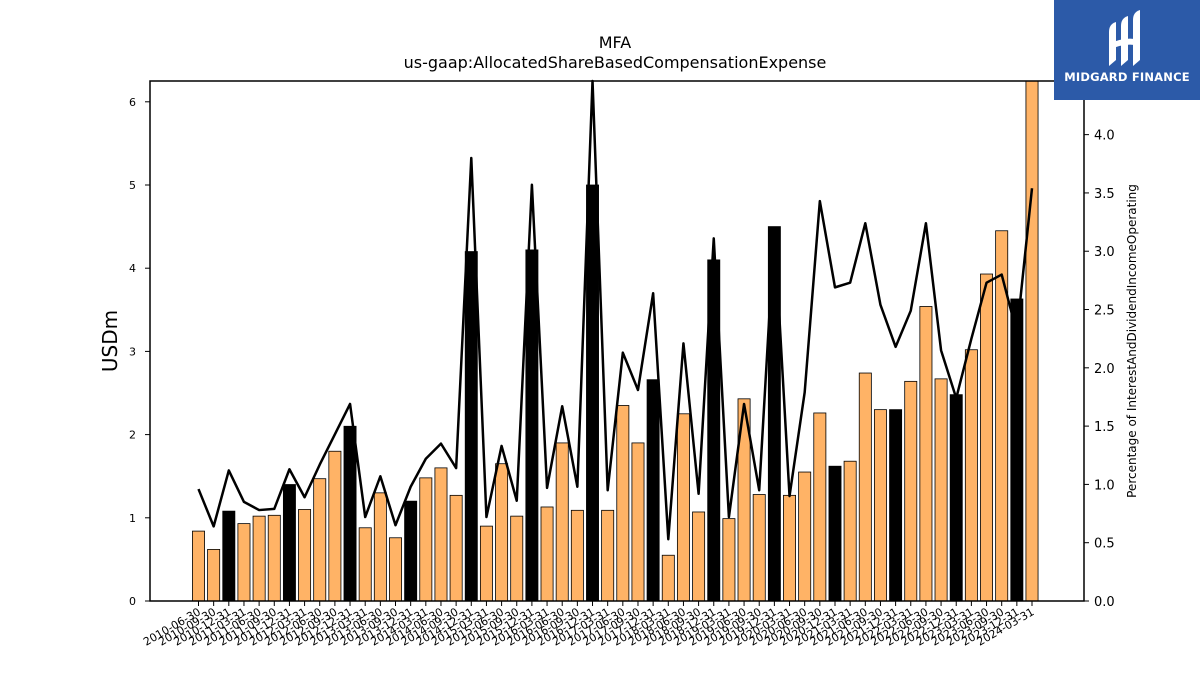 This screenshot has width=1200, height=675. I want to click on y-axis-label-left: USDm, so click(110, 341).